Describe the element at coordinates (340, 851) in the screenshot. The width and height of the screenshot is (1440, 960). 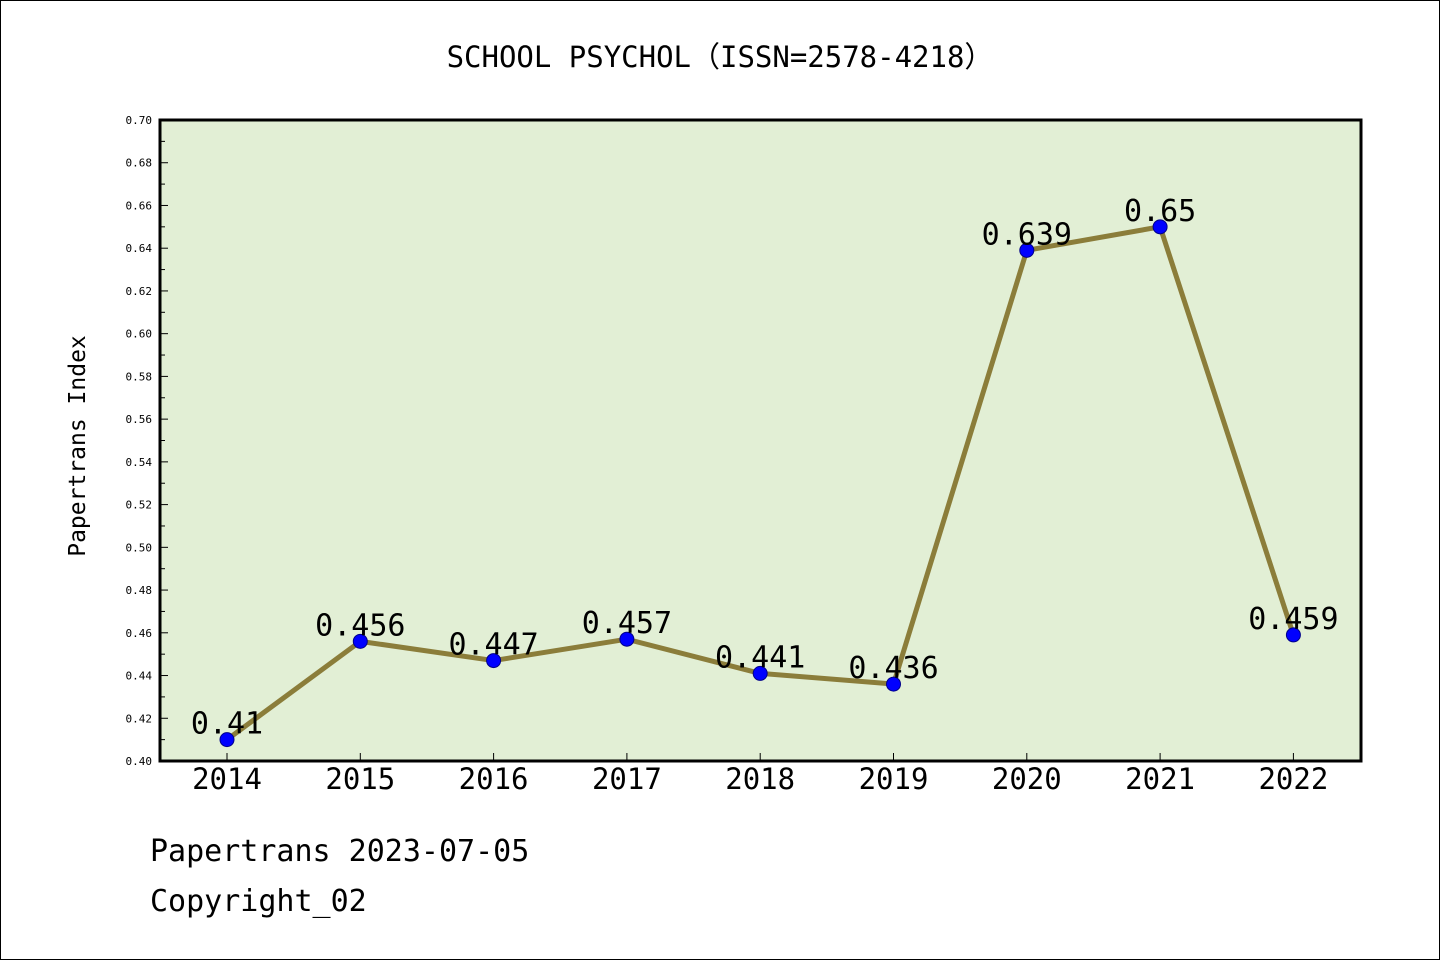
I see `footer-date: Papertrans 2023-07-05` at that location.